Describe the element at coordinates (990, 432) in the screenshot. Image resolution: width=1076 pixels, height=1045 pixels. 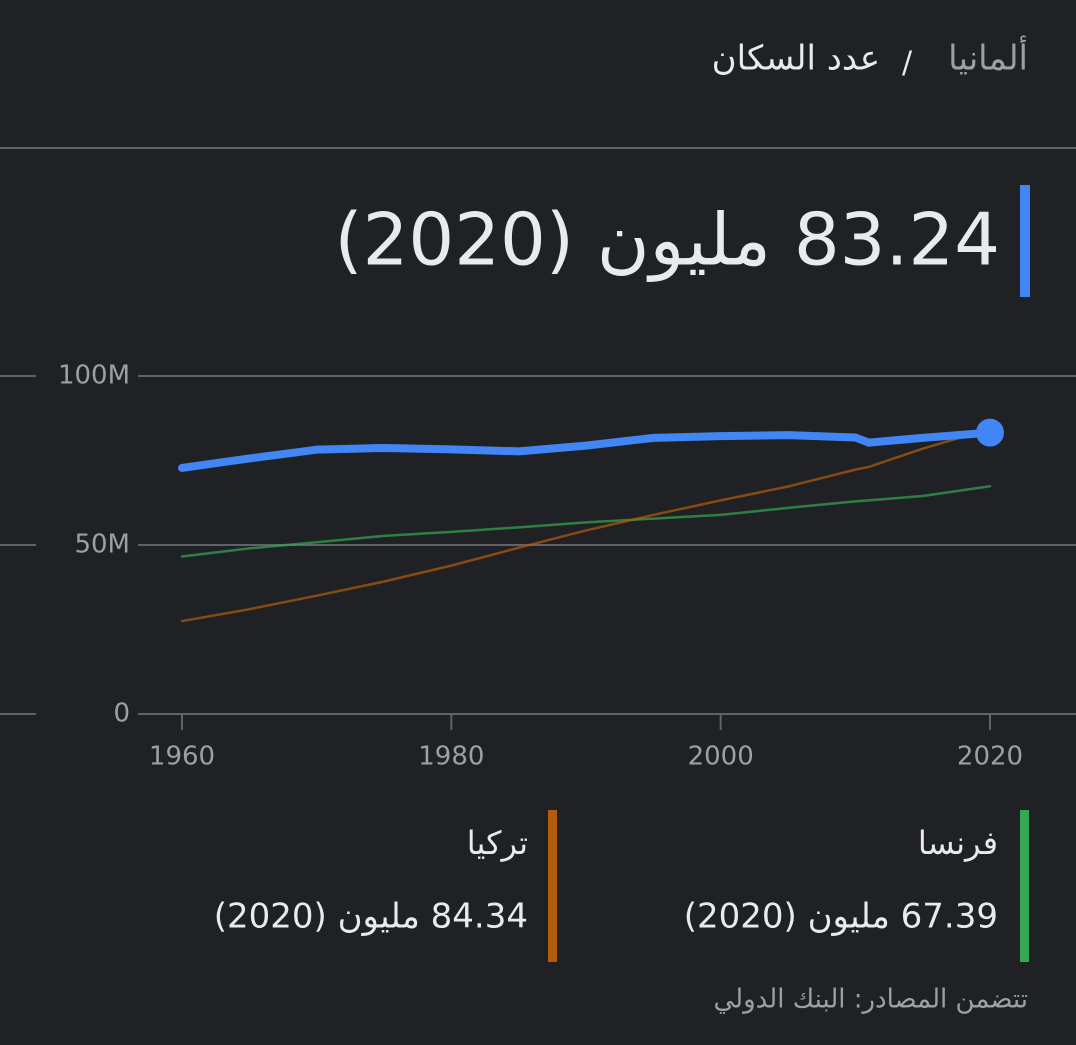
I see `end-point` at that location.